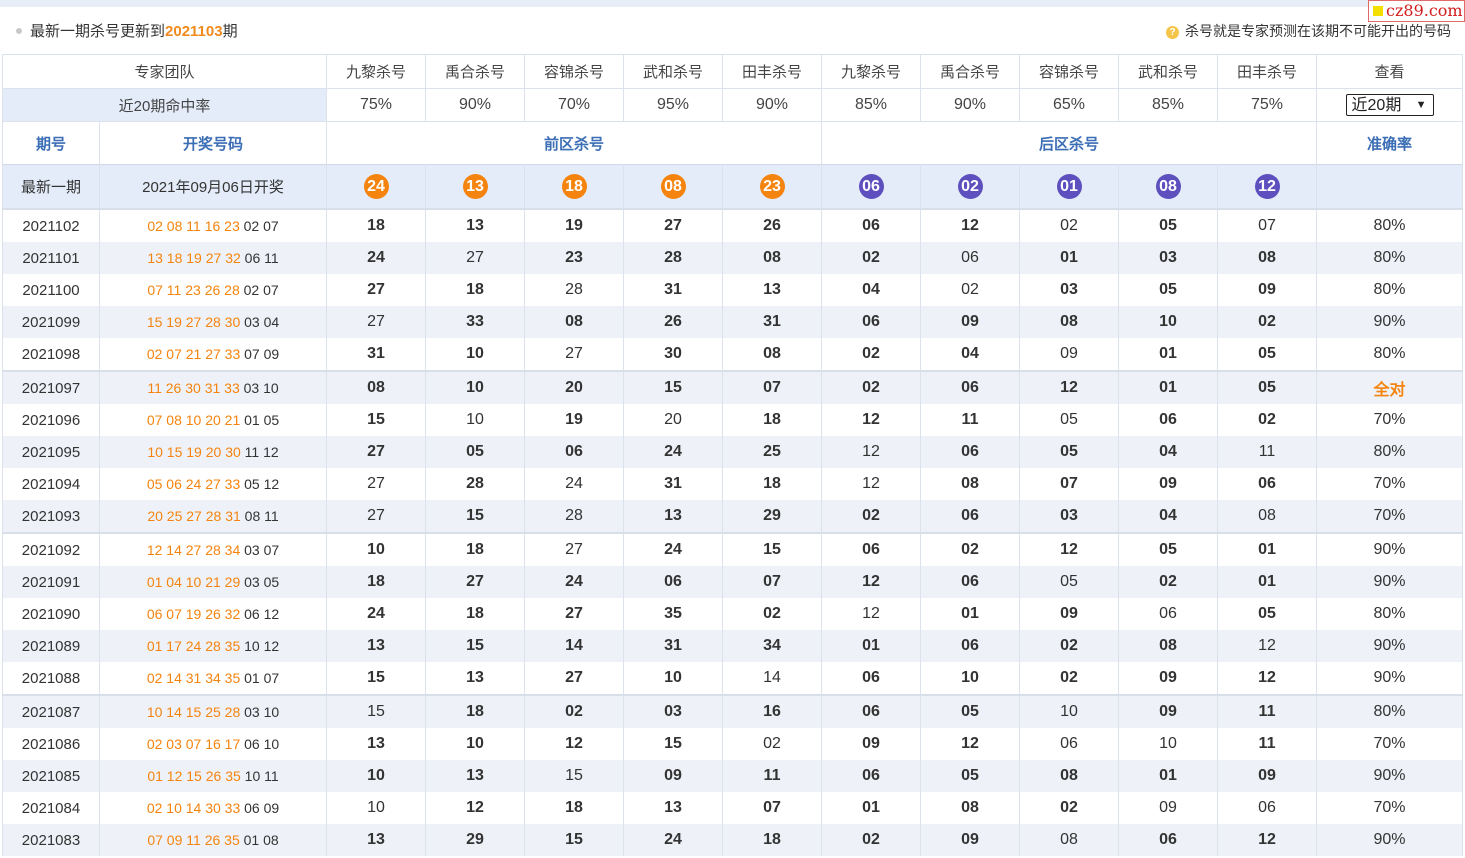 This screenshot has height=858, width=1465. I want to click on hit-rate-value: 95%, so click(673, 105).